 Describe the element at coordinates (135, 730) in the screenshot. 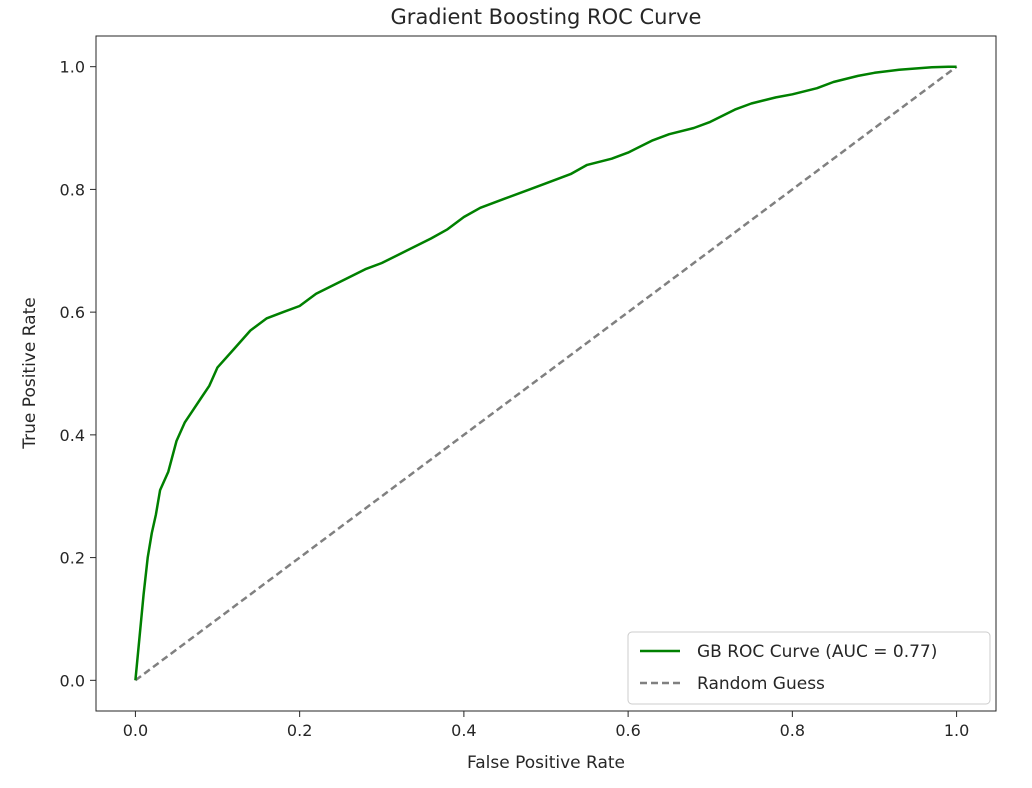

I see `x-tick-label: 0.0` at that location.